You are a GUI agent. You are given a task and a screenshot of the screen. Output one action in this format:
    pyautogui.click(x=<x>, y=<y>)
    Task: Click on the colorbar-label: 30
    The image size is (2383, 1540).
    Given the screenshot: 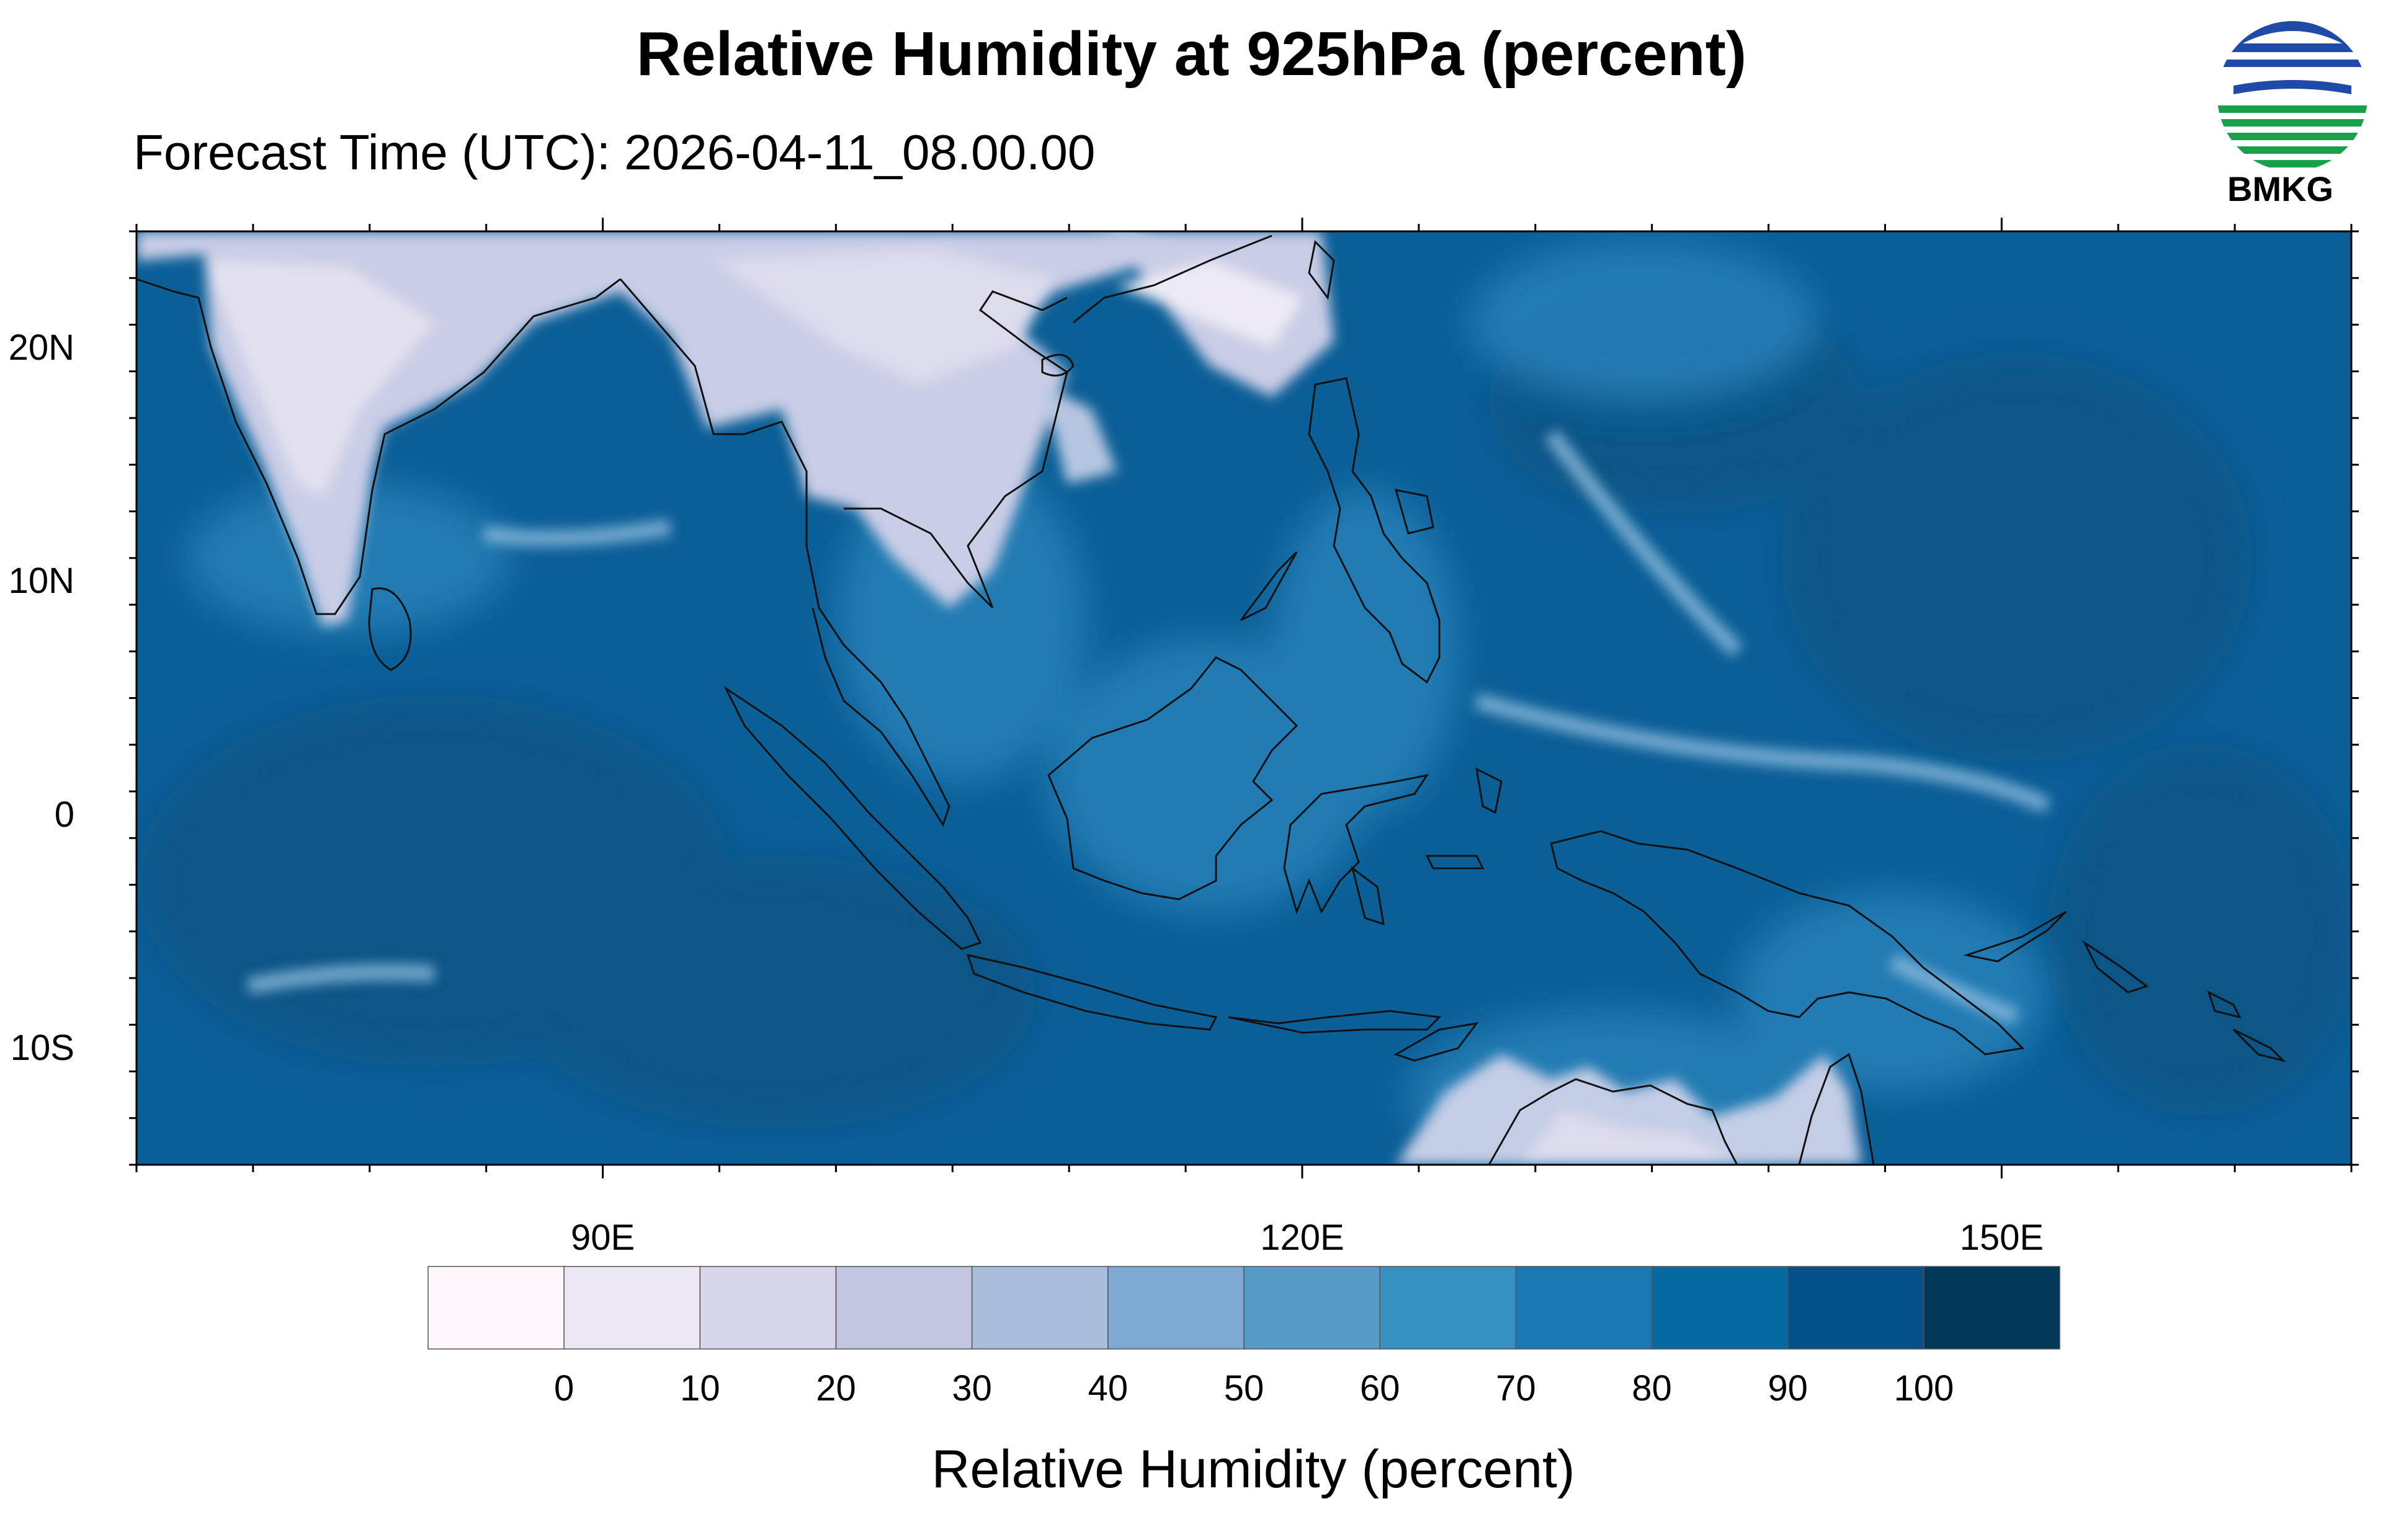 What is the action you would take?
    pyautogui.click(x=972, y=1389)
    